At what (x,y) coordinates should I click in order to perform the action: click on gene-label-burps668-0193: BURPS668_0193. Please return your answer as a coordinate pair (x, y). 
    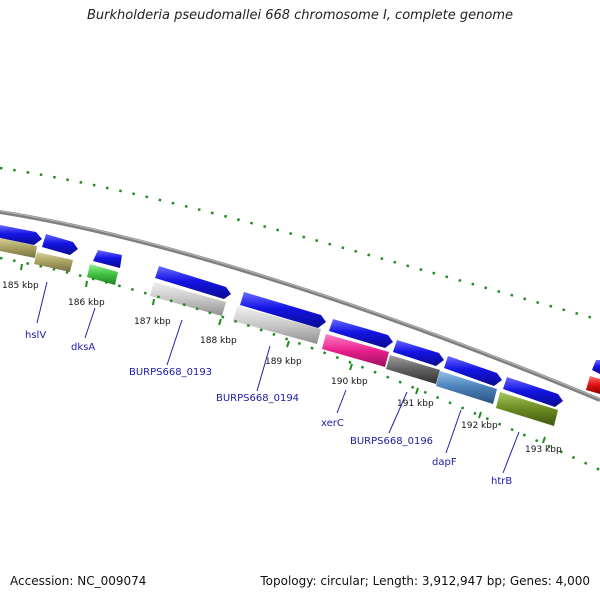
    Looking at the image, I should click on (170, 372).